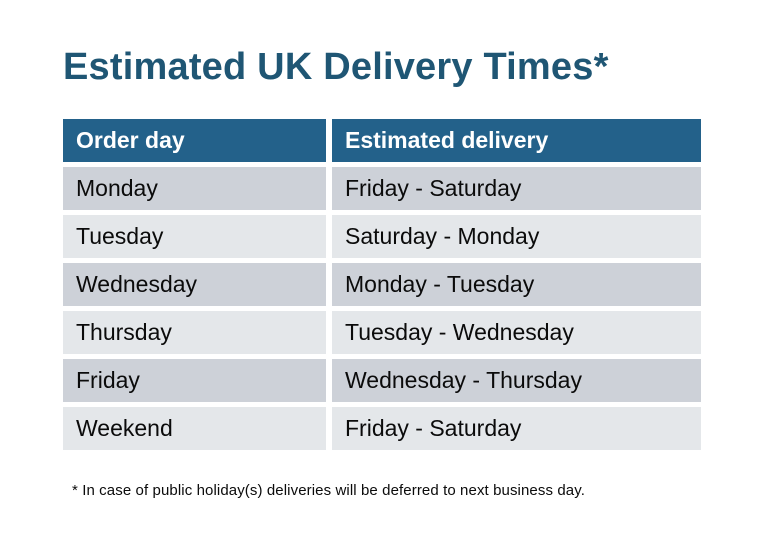 The height and width of the screenshot is (555, 769). What do you see at coordinates (194, 140) in the screenshot?
I see `table-header-order-day: Order day` at bounding box center [194, 140].